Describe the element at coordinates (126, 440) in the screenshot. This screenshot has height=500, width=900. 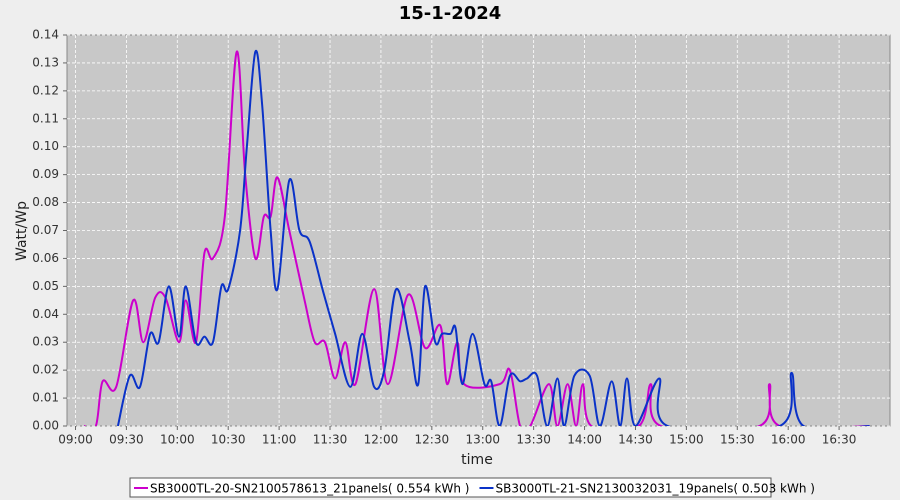
I see `x-tick-label: 09:30` at that location.